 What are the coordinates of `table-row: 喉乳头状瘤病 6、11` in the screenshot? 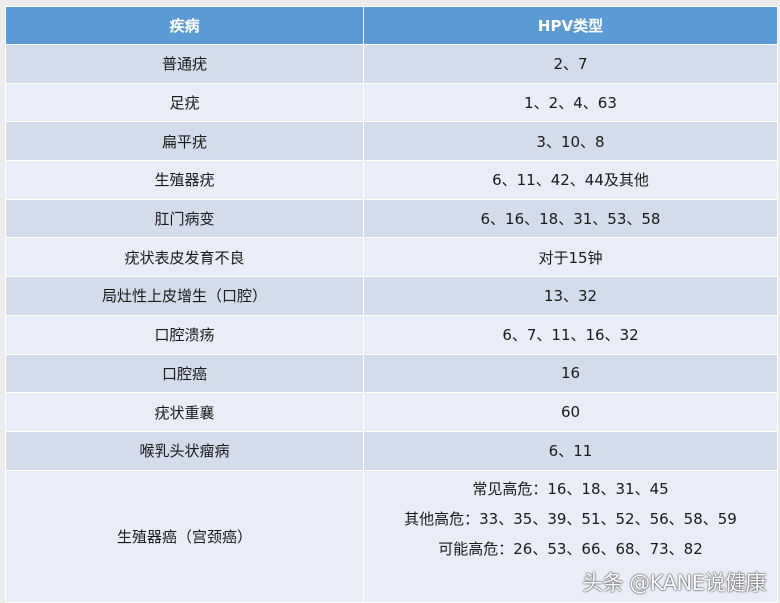 It's located at (391, 450).